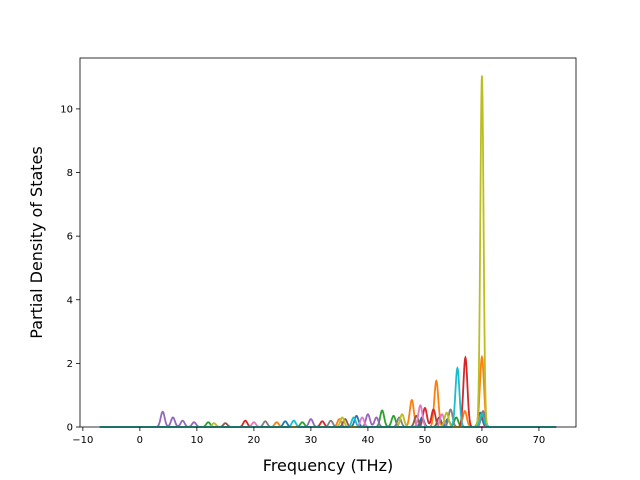  I want to click on x-tick-label: 10, so click(197, 440).